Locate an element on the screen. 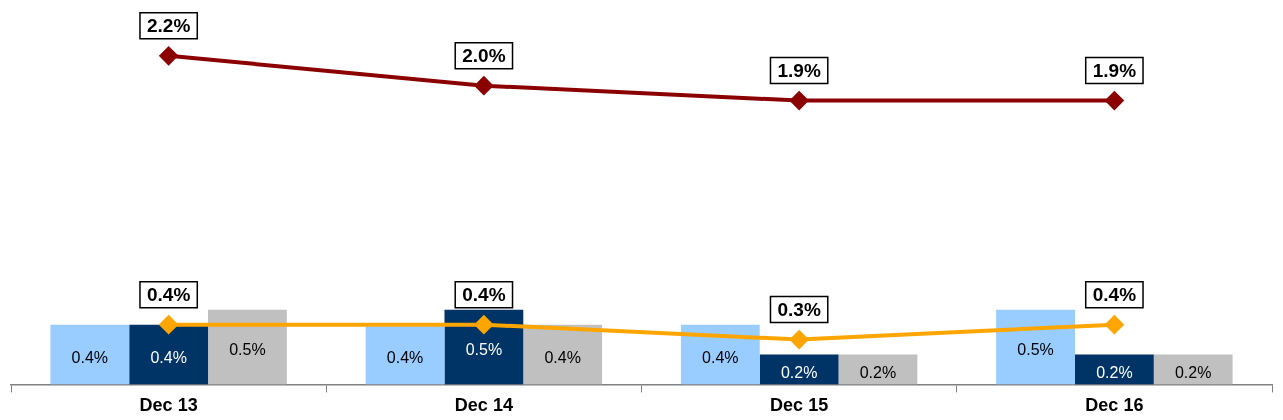 This screenshot has height=420, width=1283. x-tick-label: Dec 15 is located at coordinates (799, 405).